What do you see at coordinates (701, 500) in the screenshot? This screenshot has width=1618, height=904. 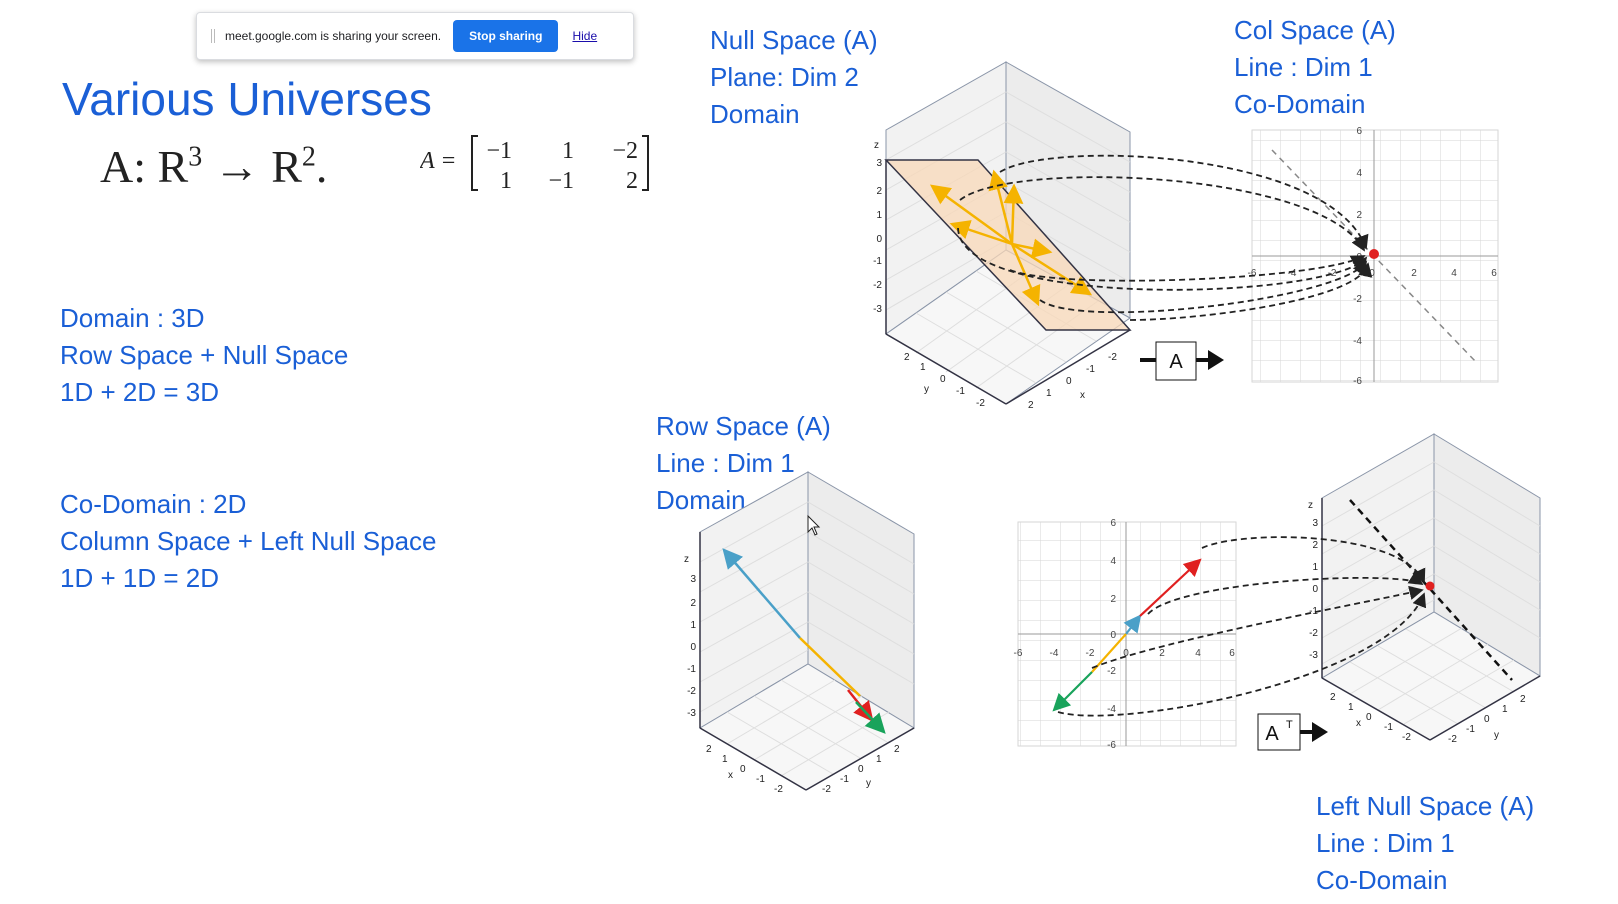 I see `title-line: Domain` at bounding box center [701, 500].